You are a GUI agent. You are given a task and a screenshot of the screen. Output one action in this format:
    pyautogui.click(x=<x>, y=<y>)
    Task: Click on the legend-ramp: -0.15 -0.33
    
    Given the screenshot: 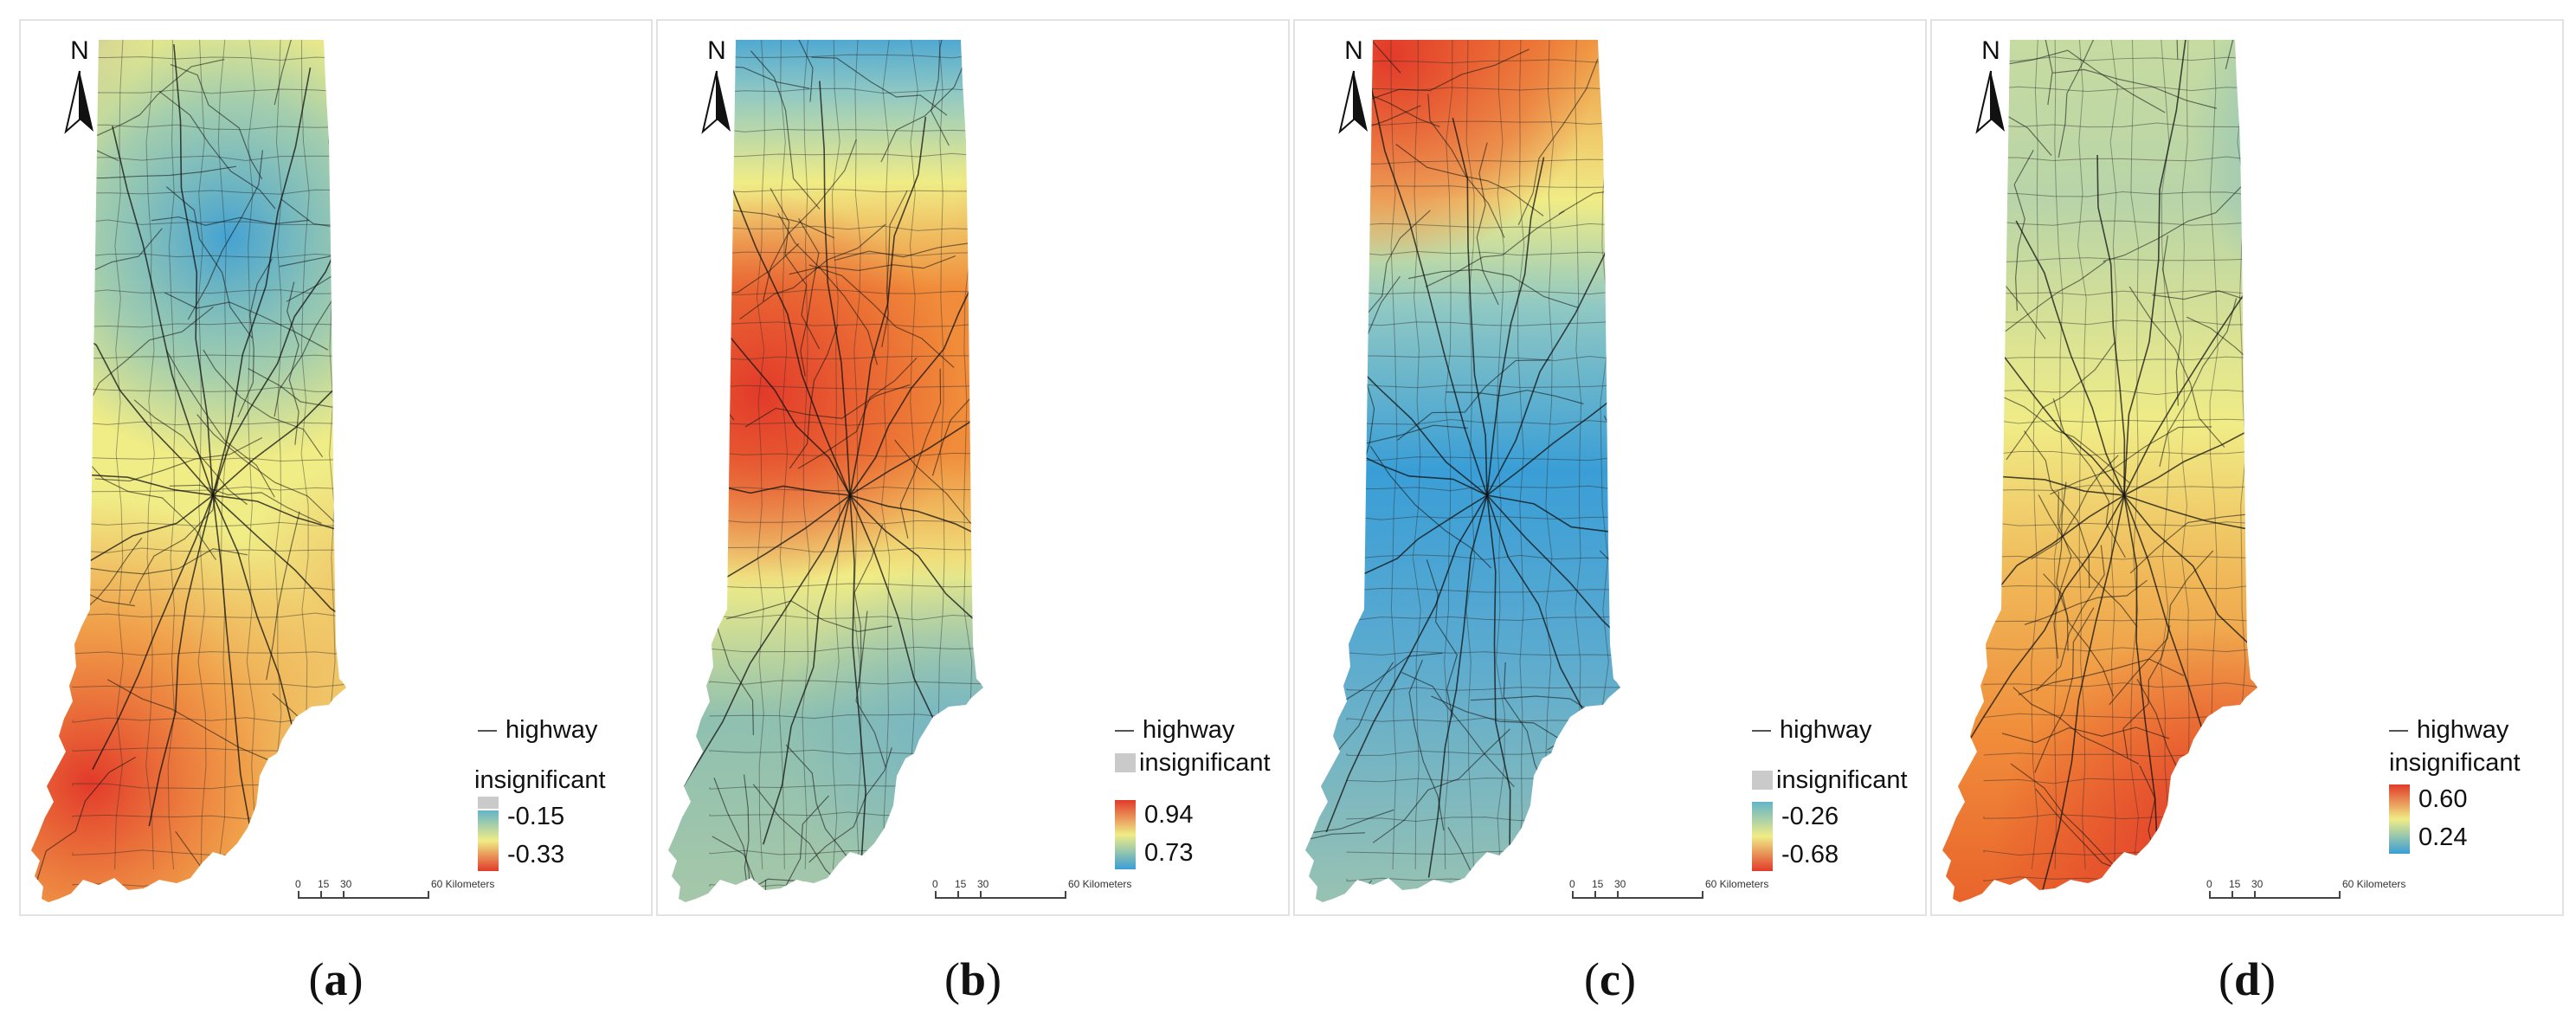 What is the action you would take?
    pyautogui.click(x=564, y=834)
    